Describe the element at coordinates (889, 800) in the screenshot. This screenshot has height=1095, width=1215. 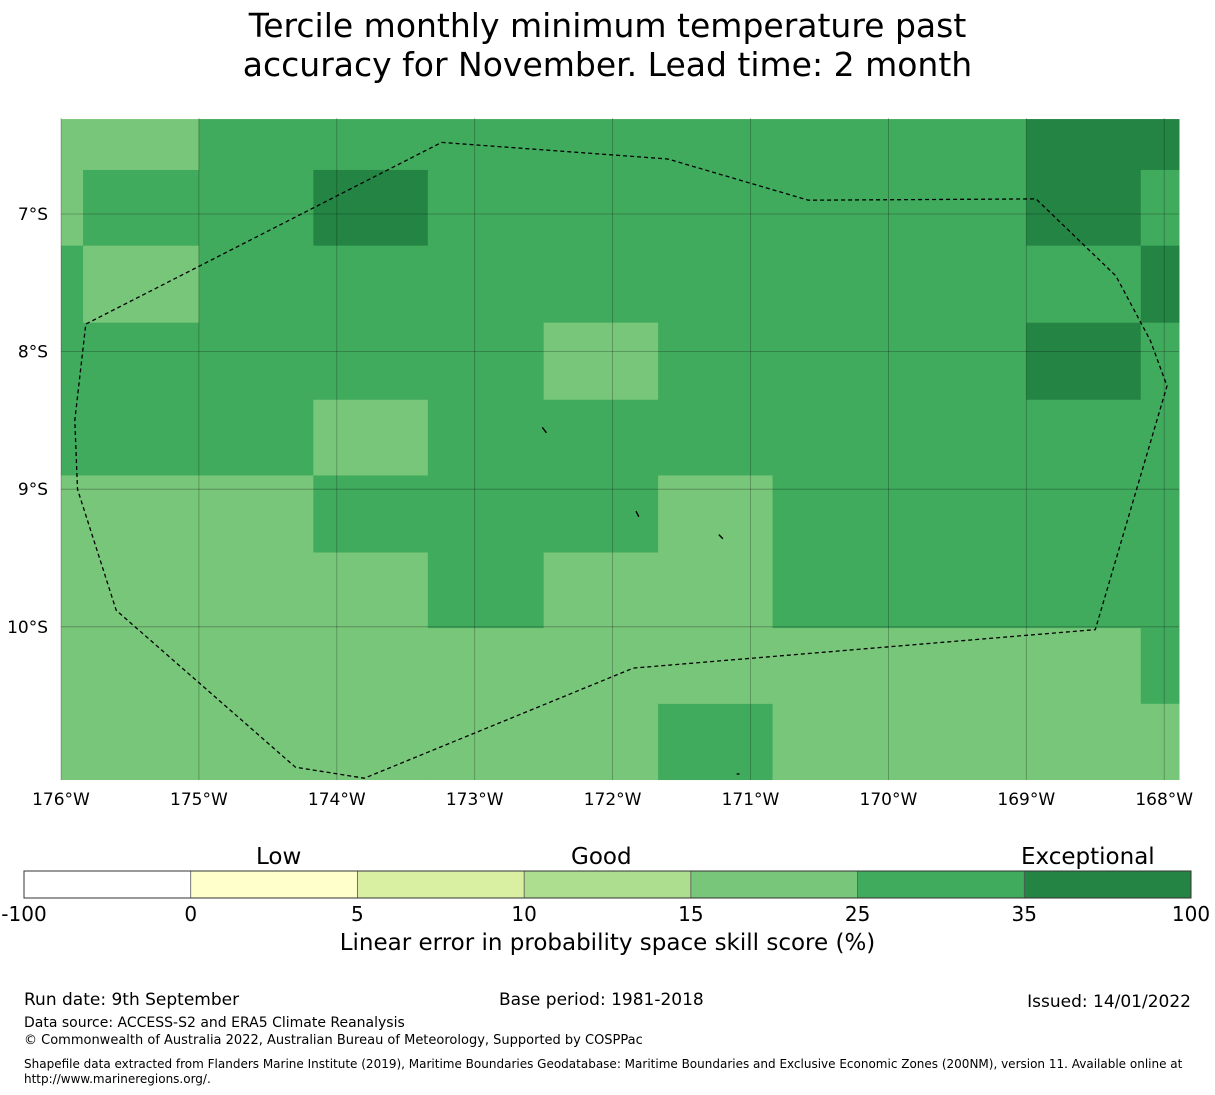
I see `longitude-tick-label: 170°W` at that location.